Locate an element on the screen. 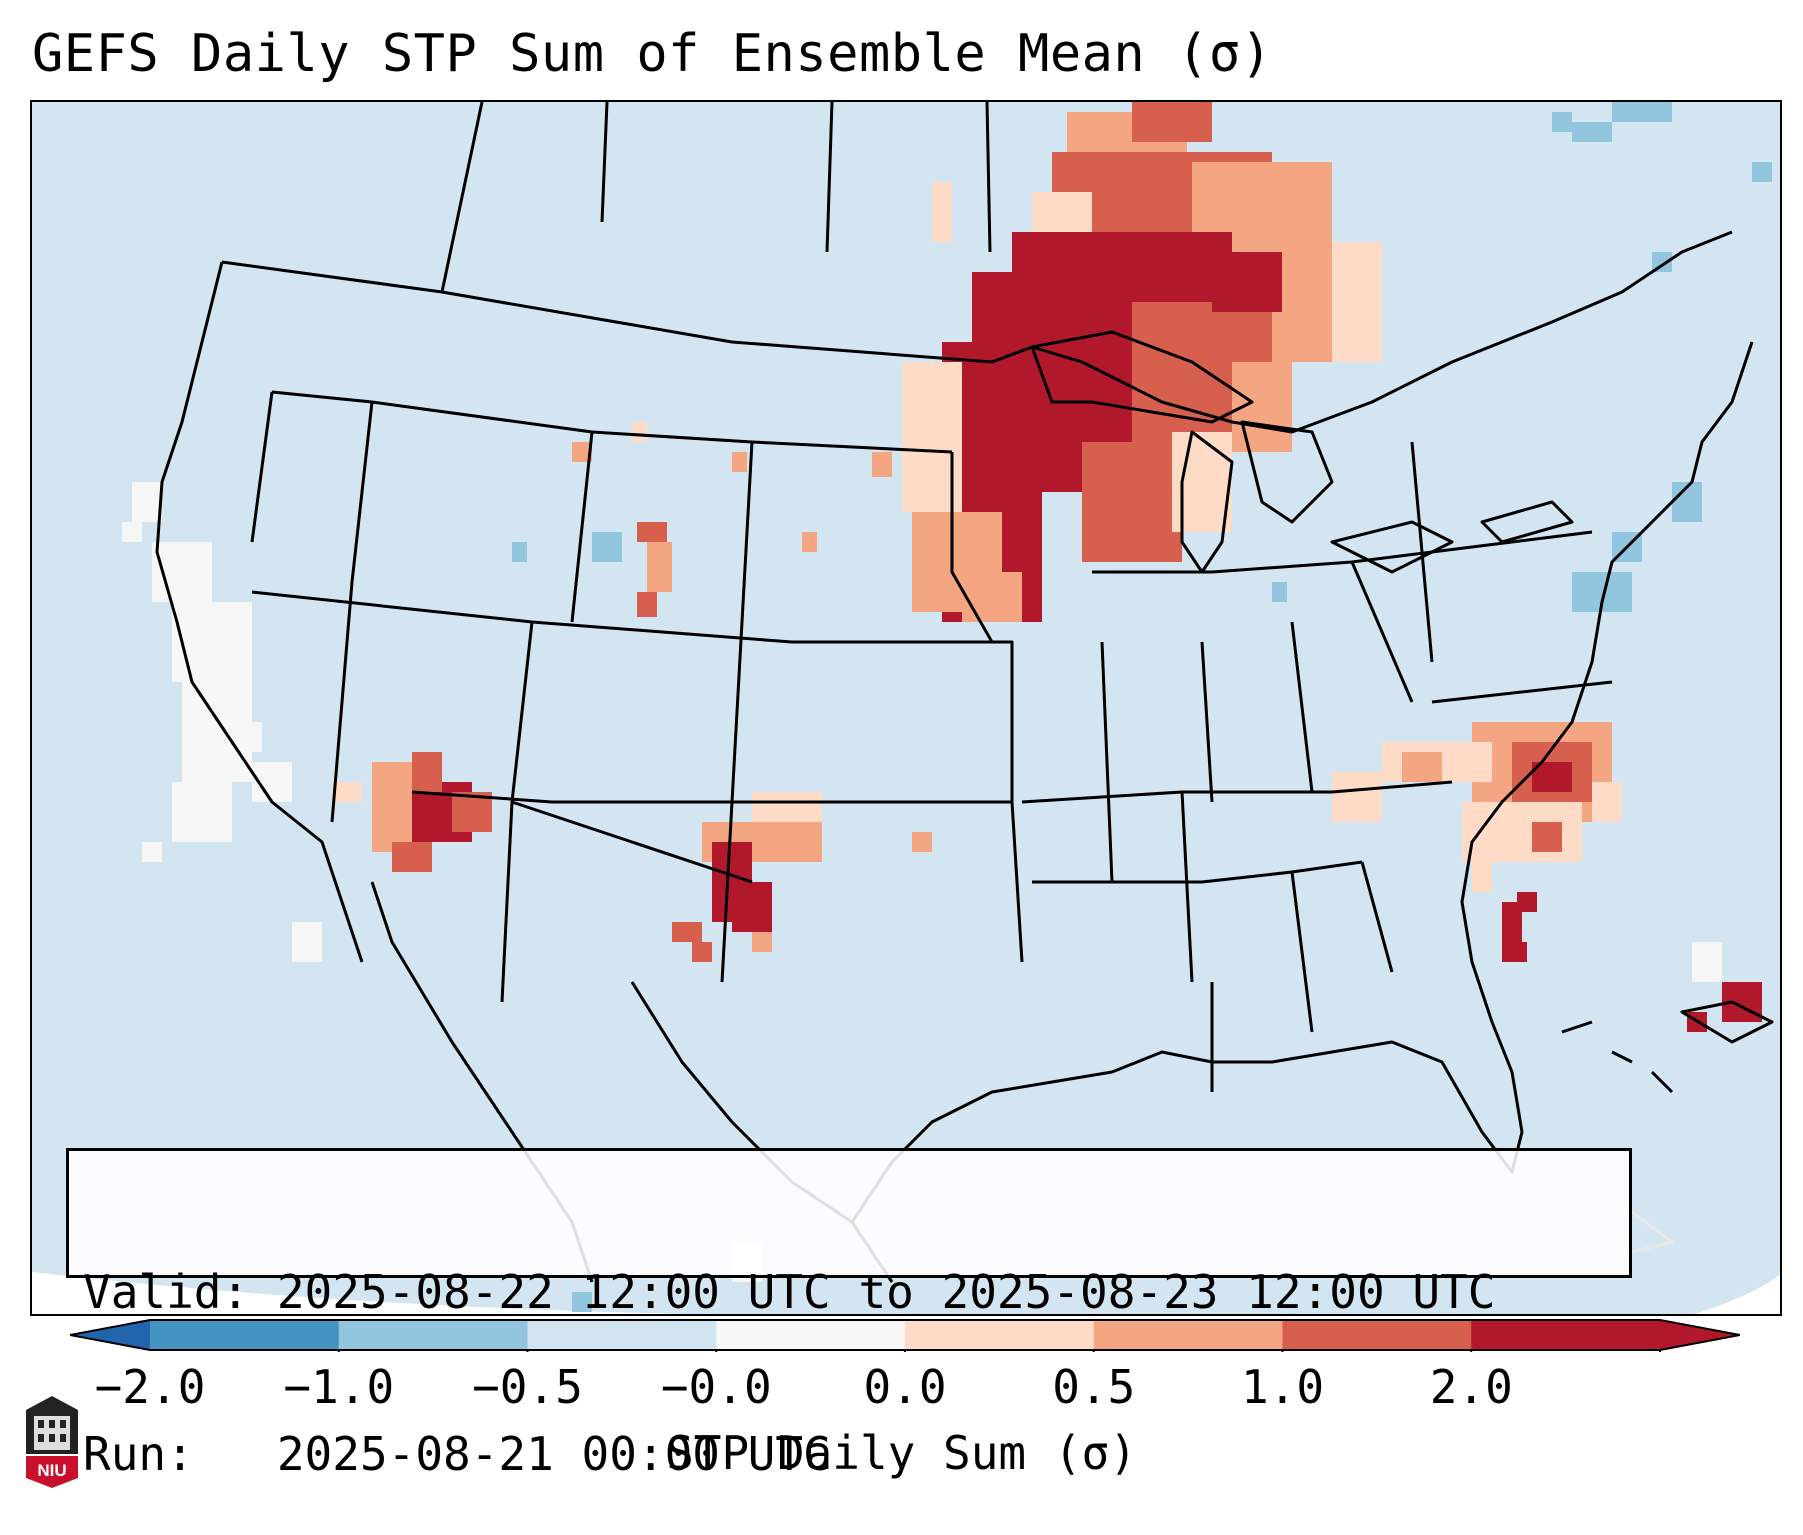 This screenshot has width=1803, height=1535. off-domain-area is located at coordinates (360, 1293).